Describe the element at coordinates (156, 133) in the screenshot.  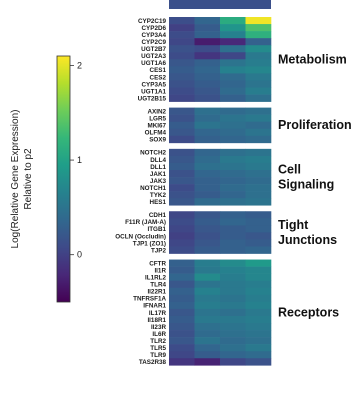
I see `gene-label-olfm4: OLFM4` at that location.